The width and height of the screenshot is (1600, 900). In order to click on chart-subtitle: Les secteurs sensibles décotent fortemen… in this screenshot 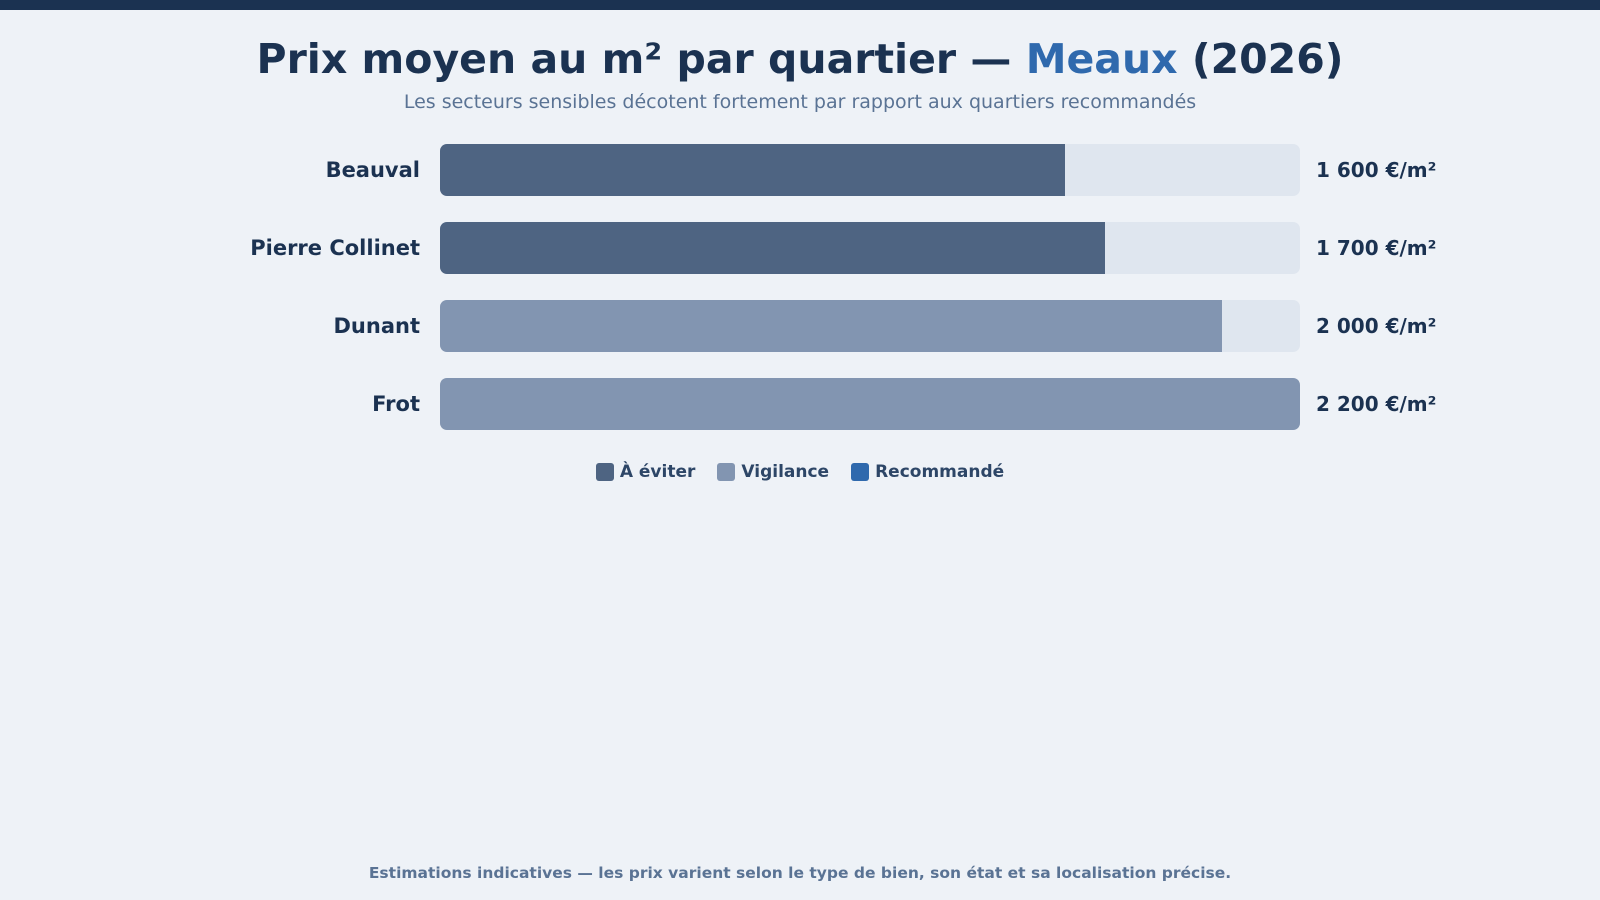, I will do `click(800, 102)`.